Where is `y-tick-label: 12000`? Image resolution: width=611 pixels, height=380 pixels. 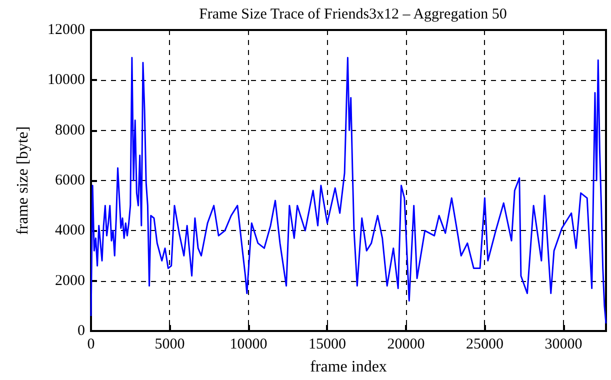
y-tick-label: 12000 is located at coordinates (66, 30).